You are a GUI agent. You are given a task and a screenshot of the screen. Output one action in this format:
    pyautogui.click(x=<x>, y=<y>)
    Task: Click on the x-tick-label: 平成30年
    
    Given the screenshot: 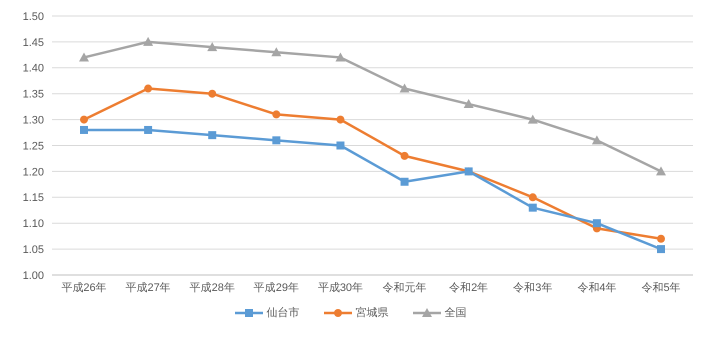 What is the action you would take?
    pyautogui.click(x=341, y=287)
    